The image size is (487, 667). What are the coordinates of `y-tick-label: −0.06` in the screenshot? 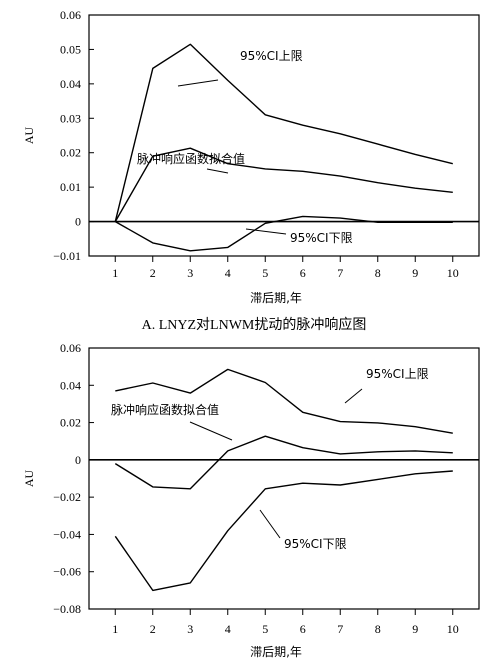 It's located at (67, 572).